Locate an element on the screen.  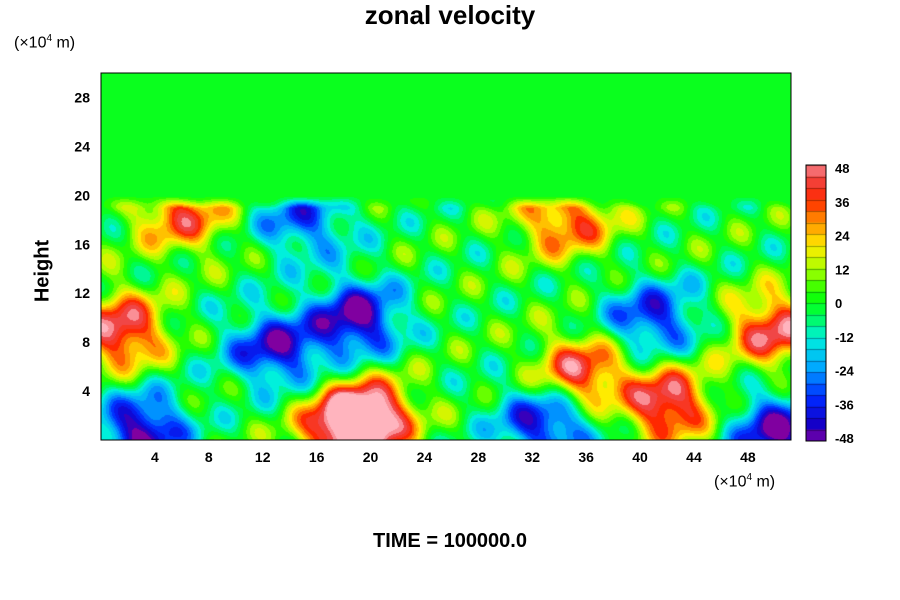
time-label: TIME = 100000.0 is located at coordinates (450, 541).